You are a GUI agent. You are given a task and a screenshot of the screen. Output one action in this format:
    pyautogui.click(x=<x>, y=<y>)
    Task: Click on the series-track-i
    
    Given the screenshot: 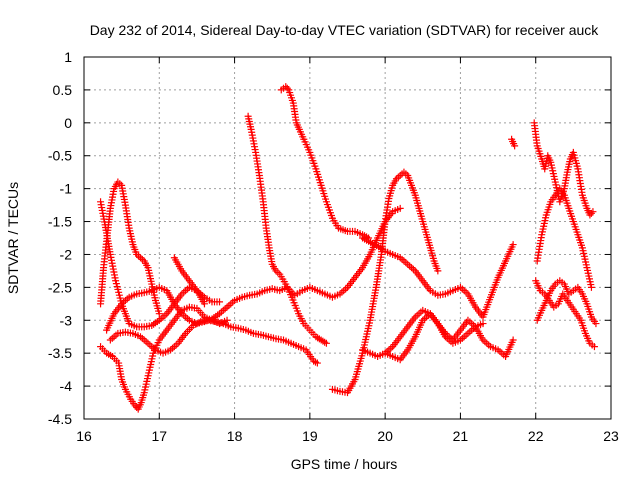 What is the action you would take?
    pyautogui.click(x=385, y=282)
    